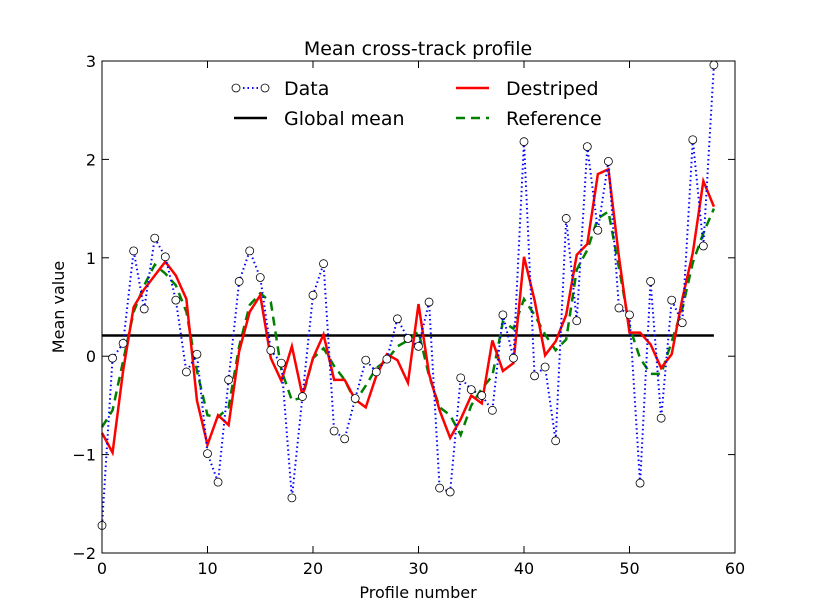 The width and height of the screenshot is (815, 615). I want to click on legend-item-destriped: Destriped, so click(527, 89).